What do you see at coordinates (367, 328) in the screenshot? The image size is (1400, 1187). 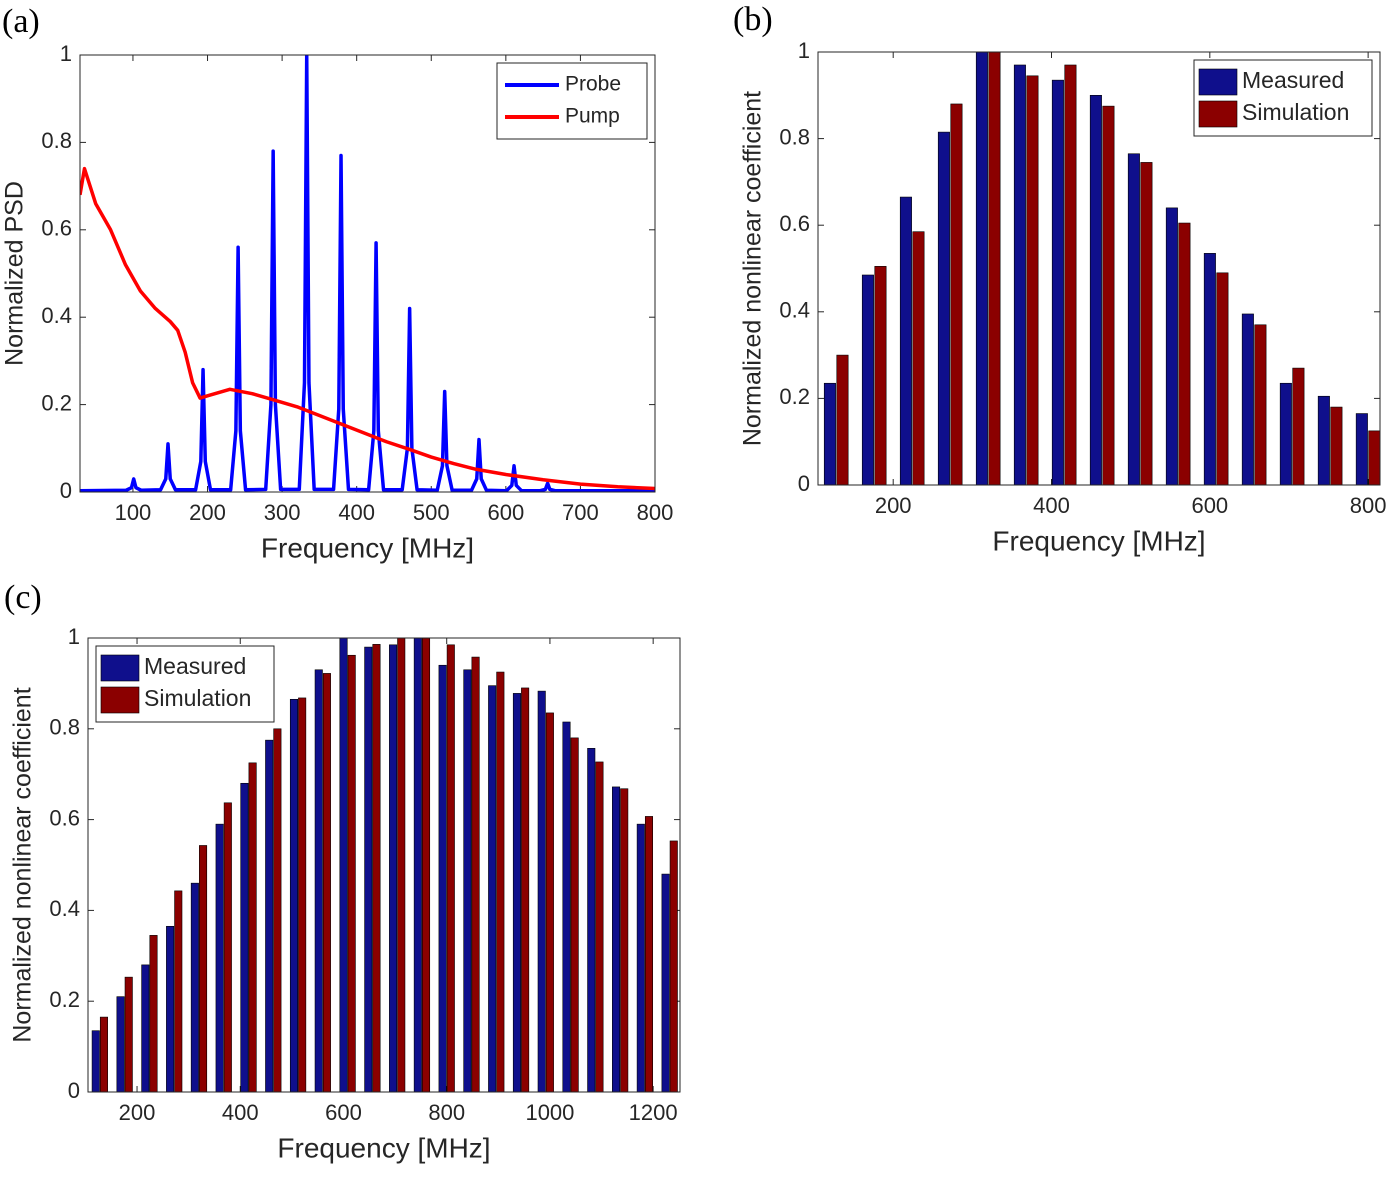 I see `line-series` at bounding box center [367, 328].